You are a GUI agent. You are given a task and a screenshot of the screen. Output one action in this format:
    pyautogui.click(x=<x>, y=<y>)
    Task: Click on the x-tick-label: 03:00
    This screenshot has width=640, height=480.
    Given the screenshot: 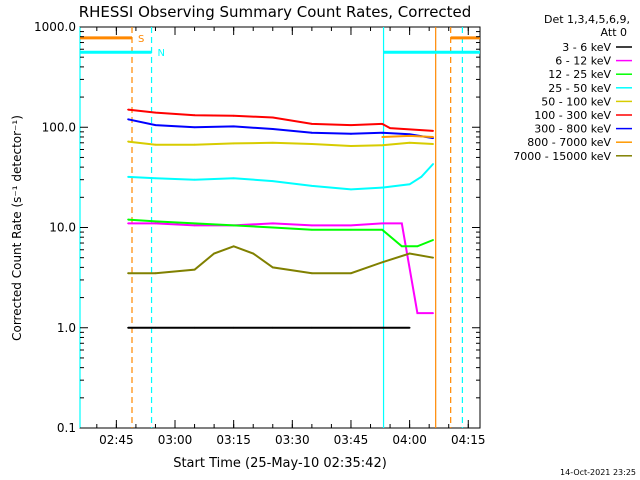 What is the action you would take?
    pyautogui.click(x=175, y=440)
    